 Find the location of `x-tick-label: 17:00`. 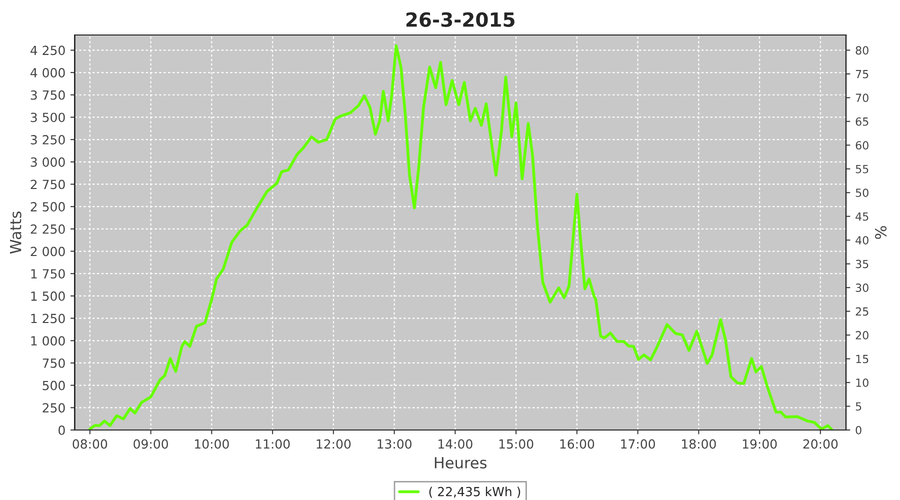

x-tick-label: 17:00 is located at coordinates (638, 444).